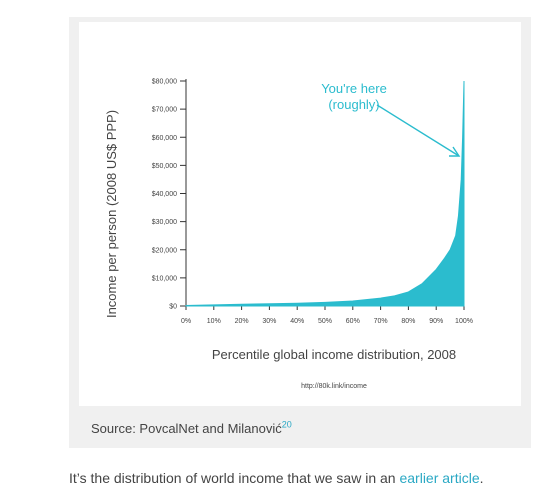 This screenshot has width=556, height=500. What do you see at coordinates (164, 222) in the screenshot?
I see `y-tick-label: $30,000` at bounding box center [164, 222].